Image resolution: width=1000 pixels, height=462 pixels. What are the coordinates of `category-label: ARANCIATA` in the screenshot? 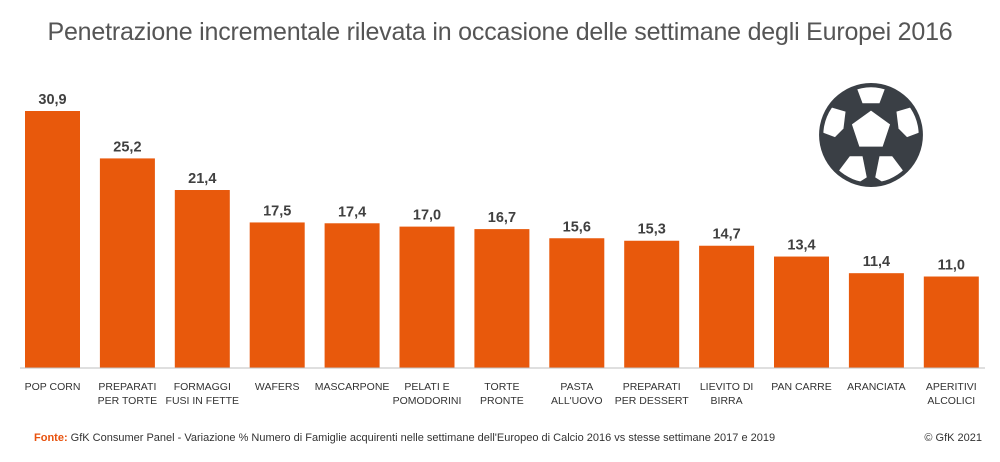 It's located at (876, 387).